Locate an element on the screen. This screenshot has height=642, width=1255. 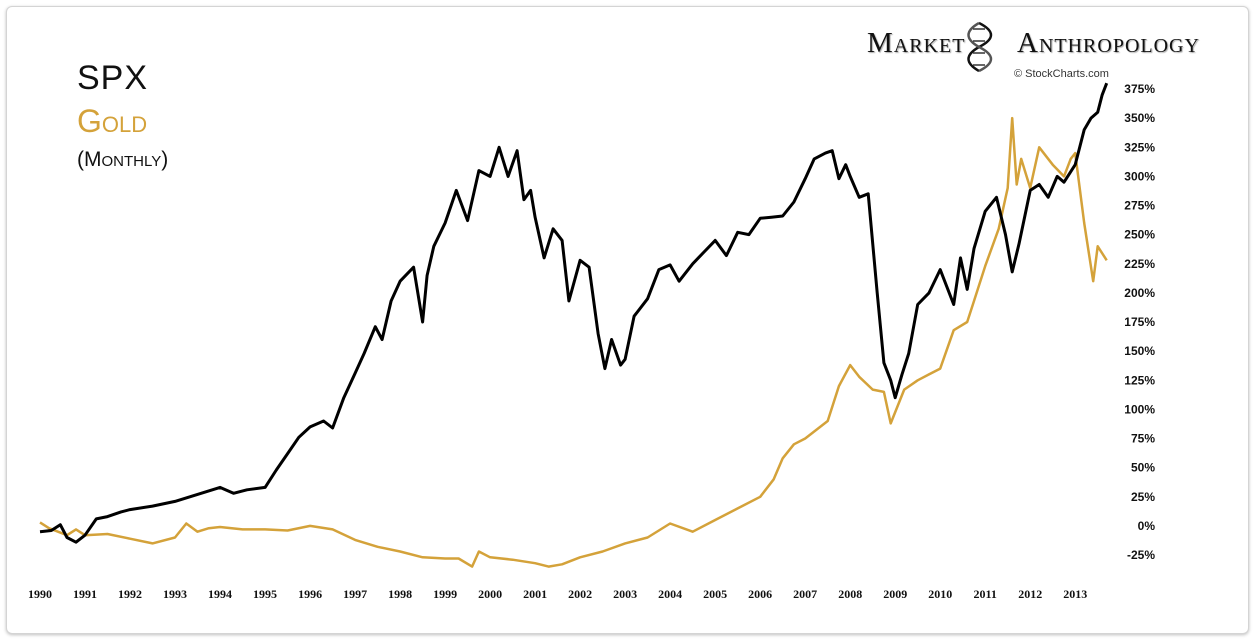
x-tick-label: 1992 is located at coordinates (130, 594).